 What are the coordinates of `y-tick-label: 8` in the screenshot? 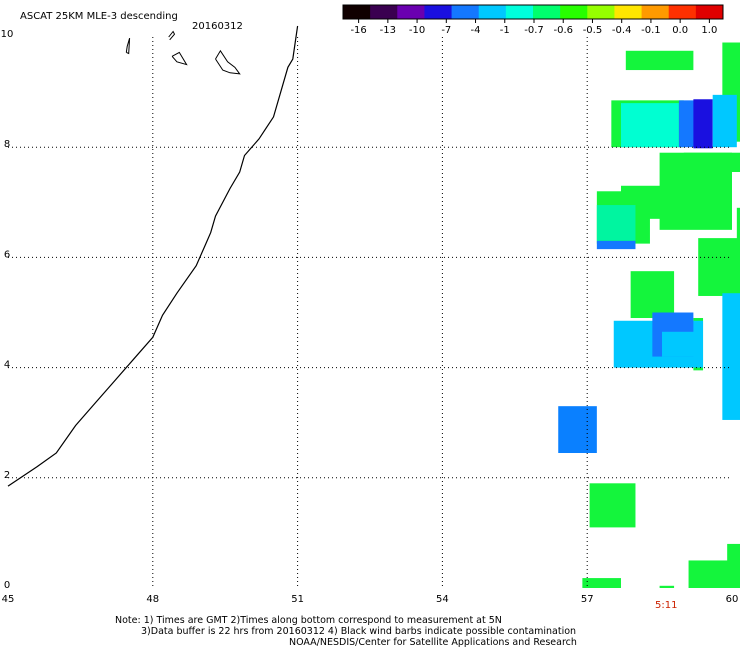 It's located at (7, 144).